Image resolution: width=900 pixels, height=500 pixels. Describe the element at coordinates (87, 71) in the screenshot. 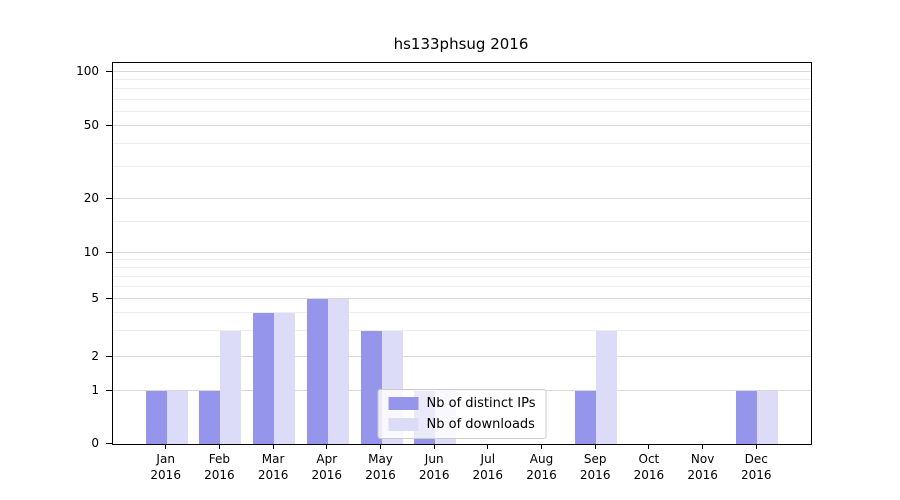

I see `y-tick-label: 100` at that location.